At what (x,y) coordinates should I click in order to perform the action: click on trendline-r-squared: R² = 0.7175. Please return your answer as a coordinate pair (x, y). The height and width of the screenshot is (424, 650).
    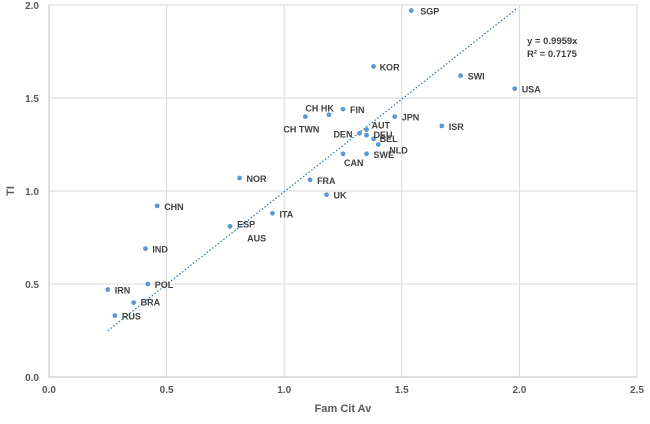
    Looking at the image, I should click on (552, 54).